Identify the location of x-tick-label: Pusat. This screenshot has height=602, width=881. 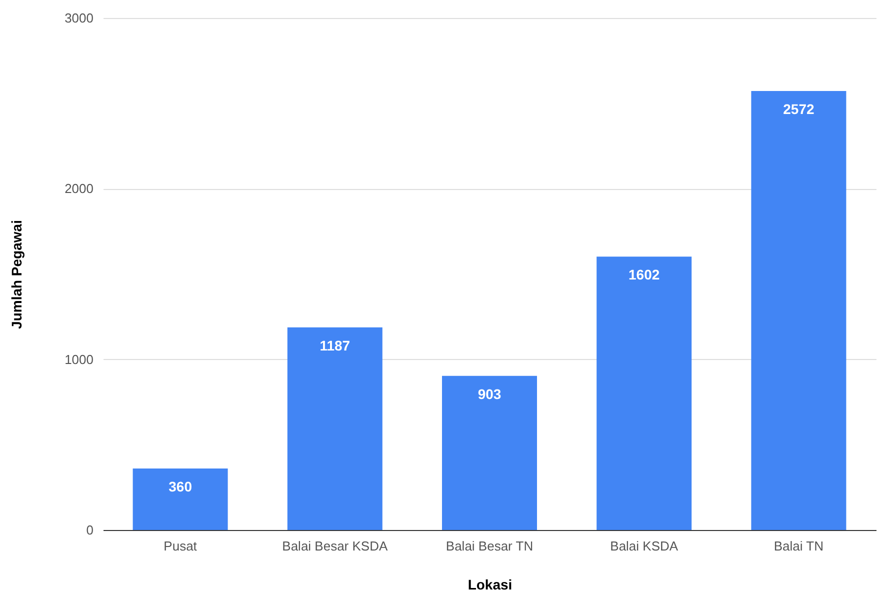
(181, 546).